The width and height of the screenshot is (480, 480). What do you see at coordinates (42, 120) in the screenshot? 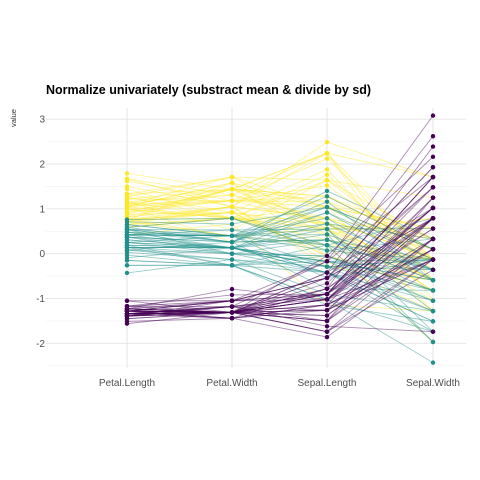
I see `y-tick-label: 3` at bounding box center [42, 120].